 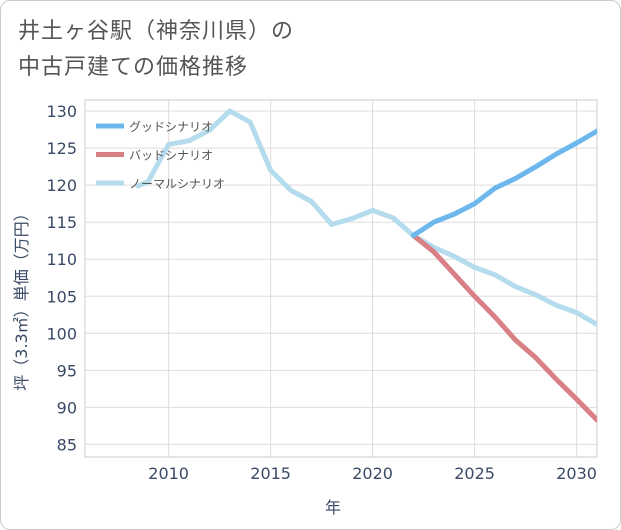 What do you see at coordinates (270, 473) in the screenshot?
I see `x-tick-label: 2015` at bounding box center [270, 473].